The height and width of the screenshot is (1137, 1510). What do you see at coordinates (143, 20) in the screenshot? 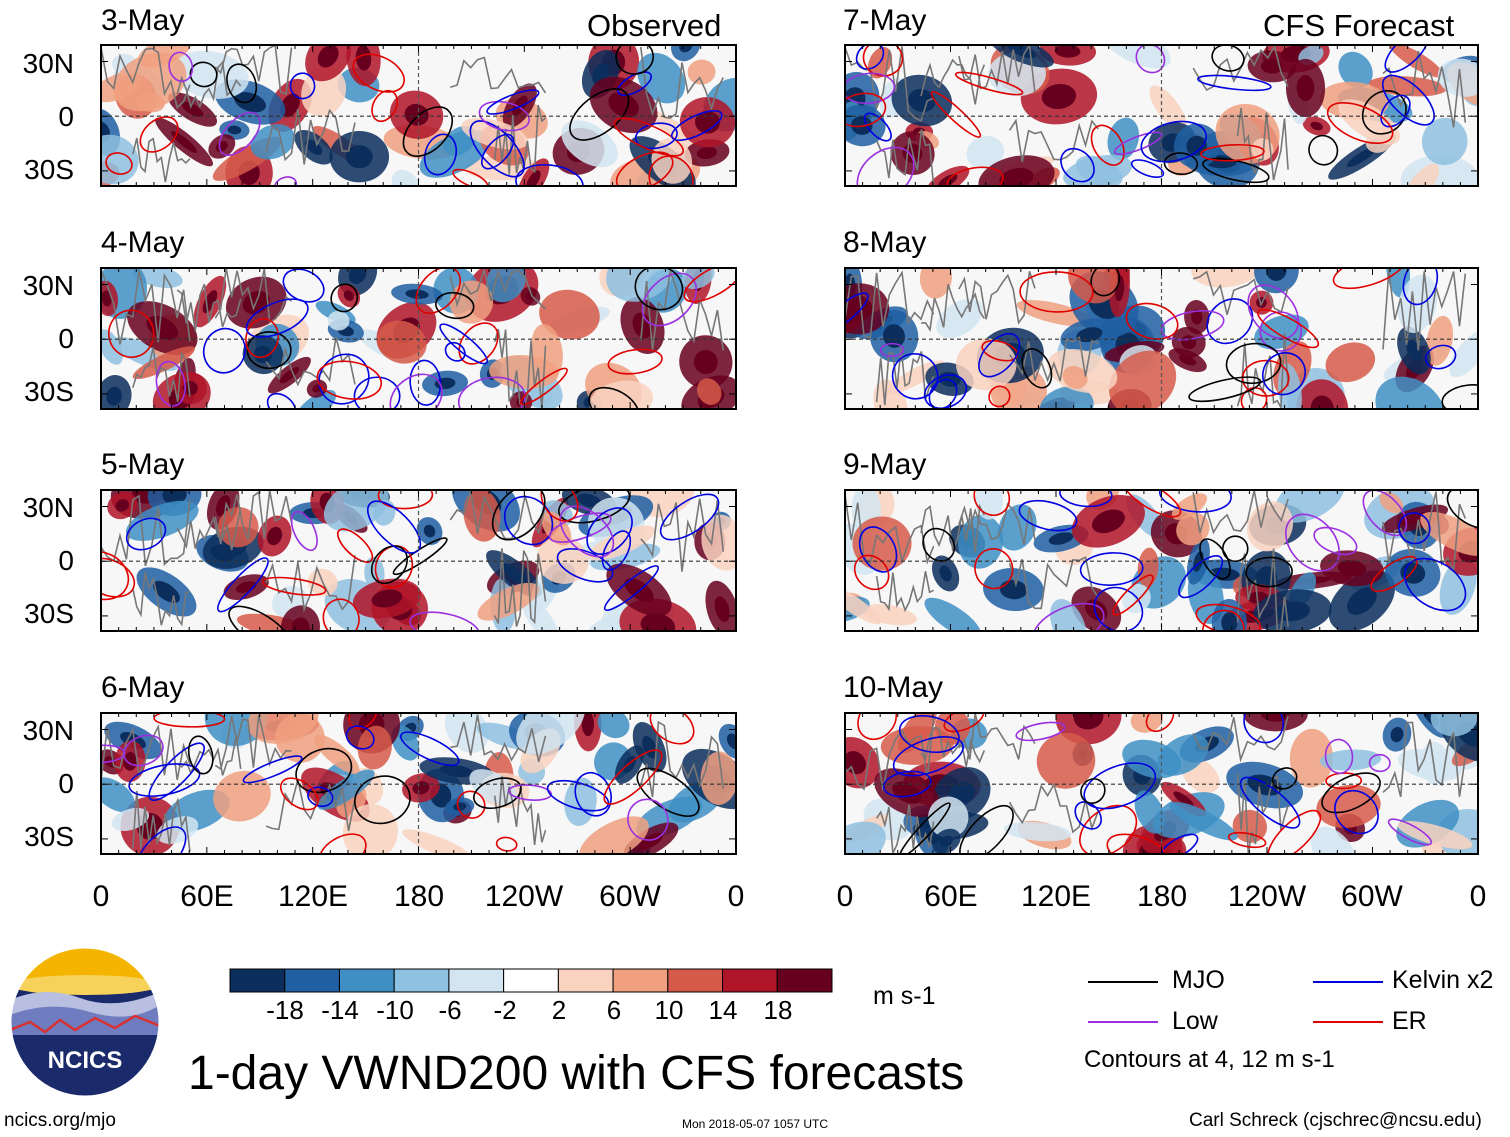
I see `panel-date-obs-1: 3-May` at bounding box center [143, 20].